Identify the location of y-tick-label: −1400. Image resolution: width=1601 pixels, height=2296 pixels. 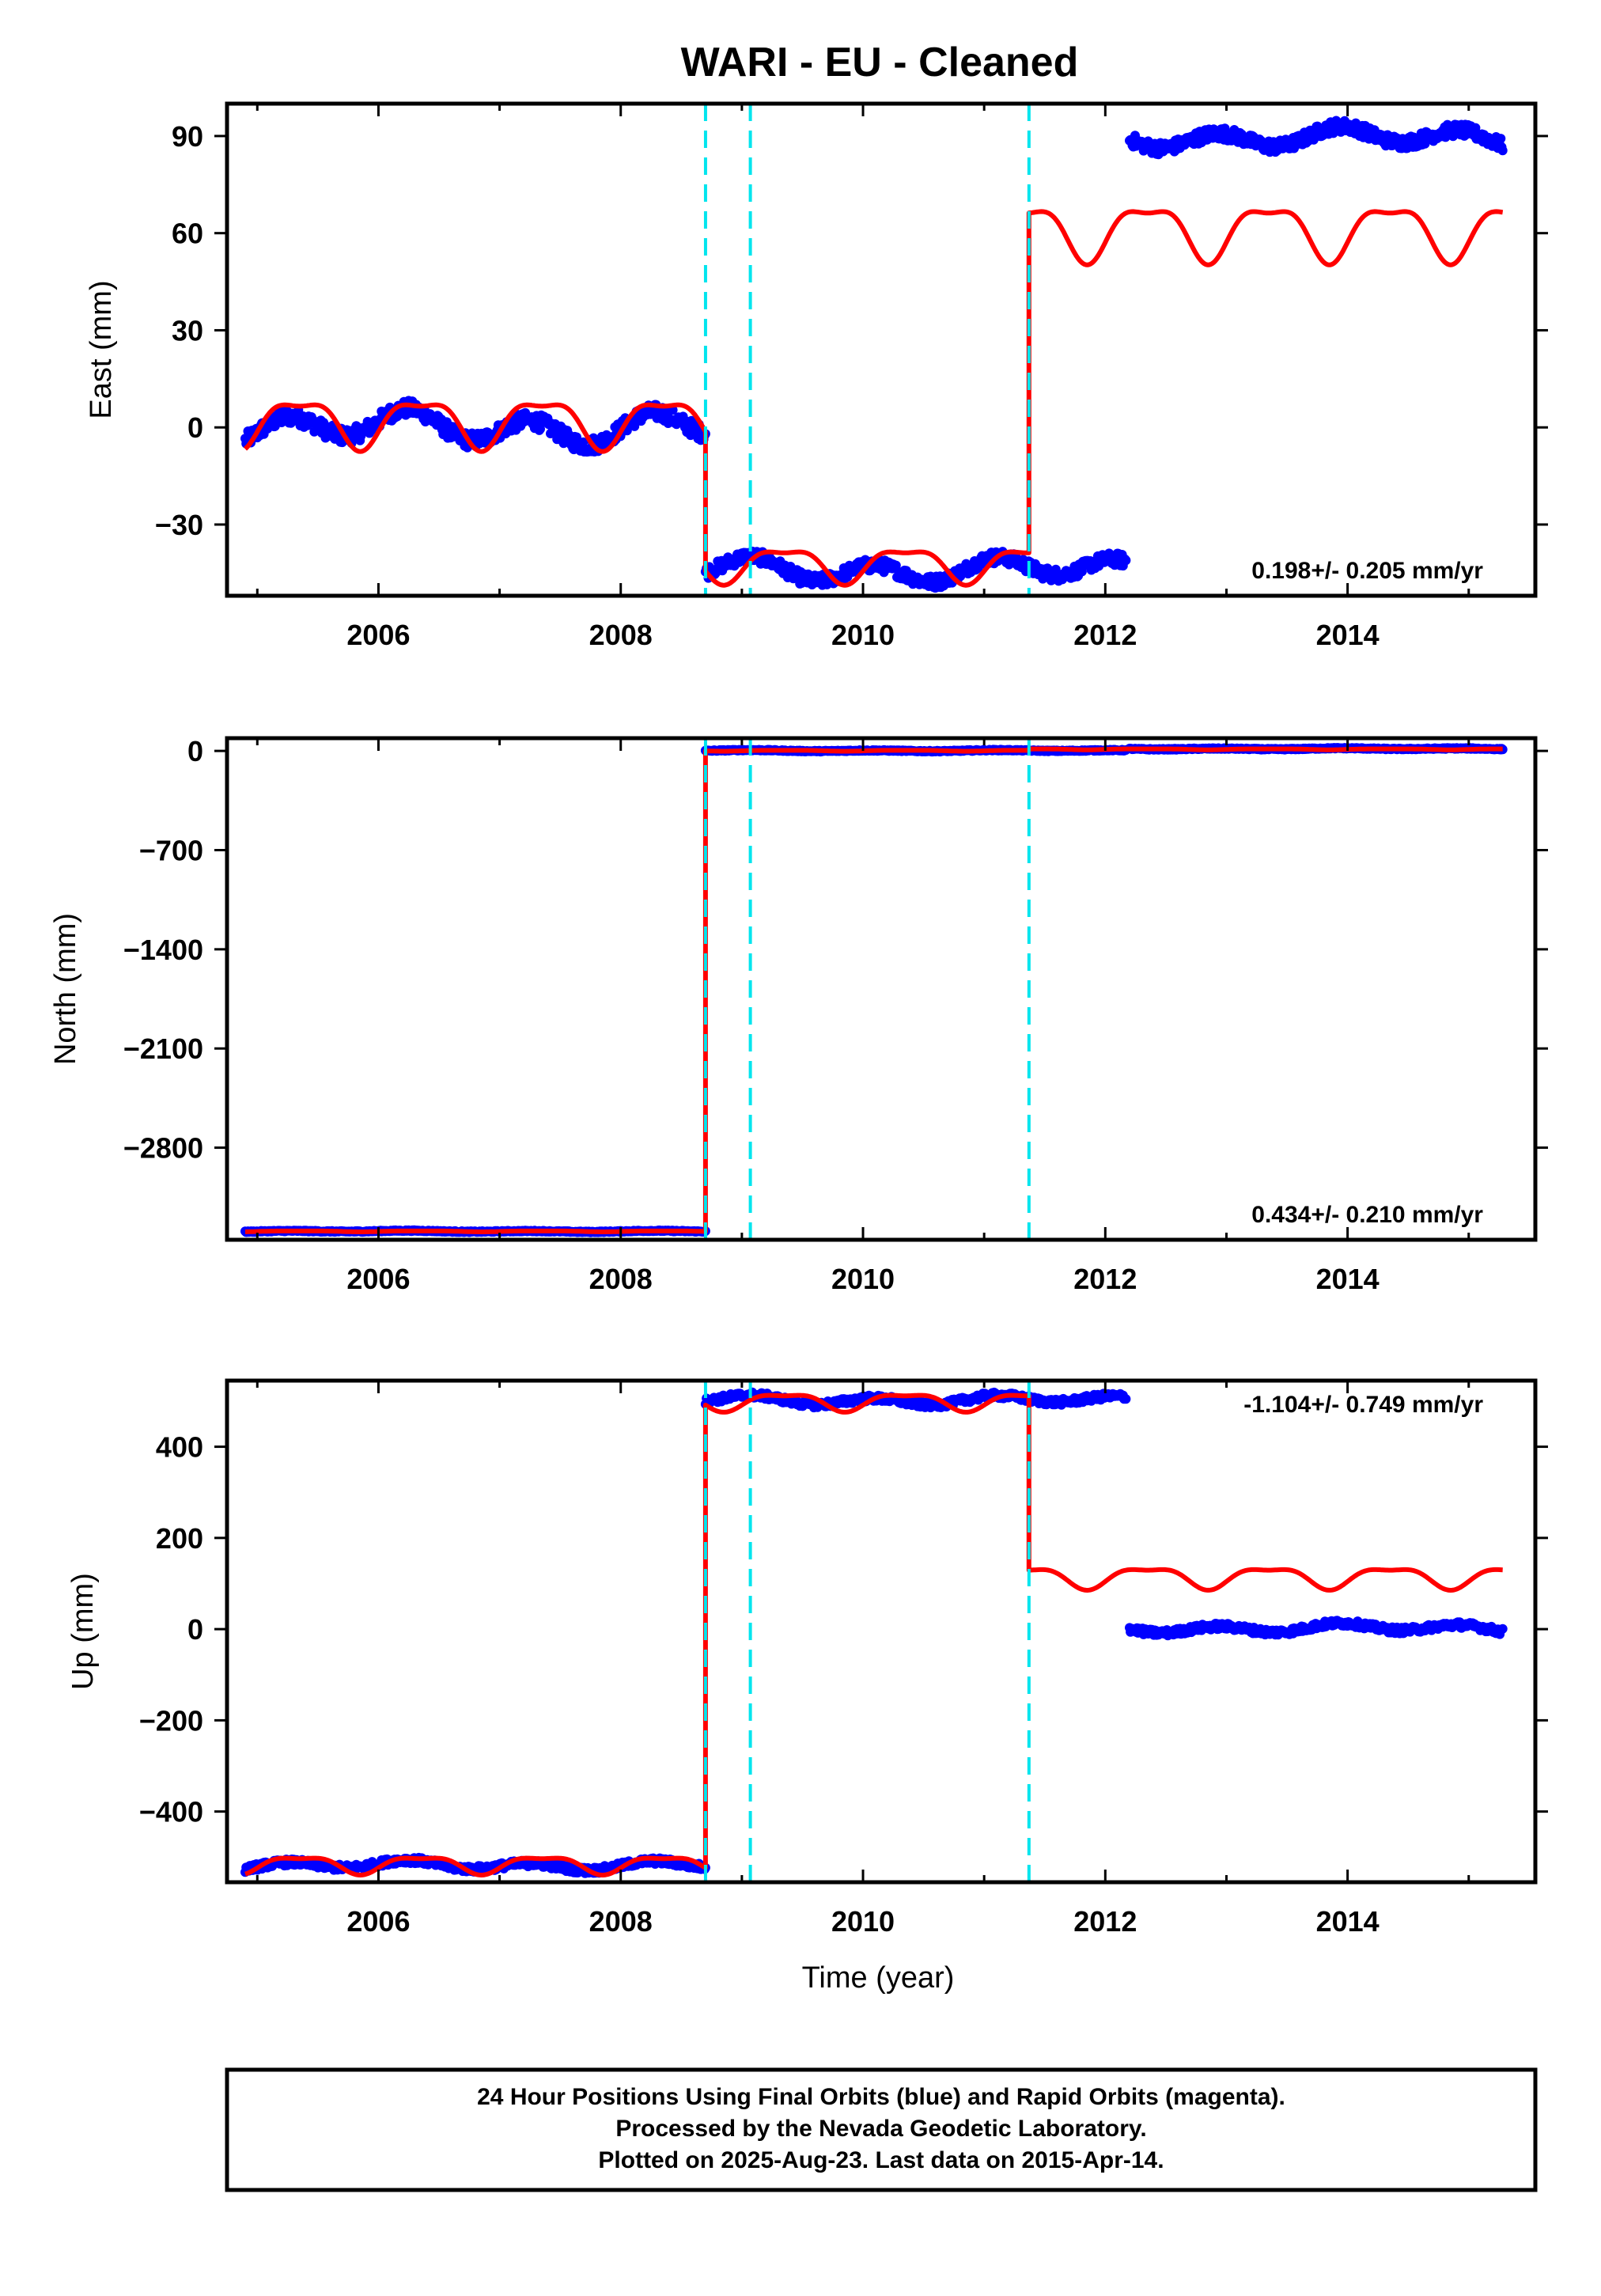
(163, 950).